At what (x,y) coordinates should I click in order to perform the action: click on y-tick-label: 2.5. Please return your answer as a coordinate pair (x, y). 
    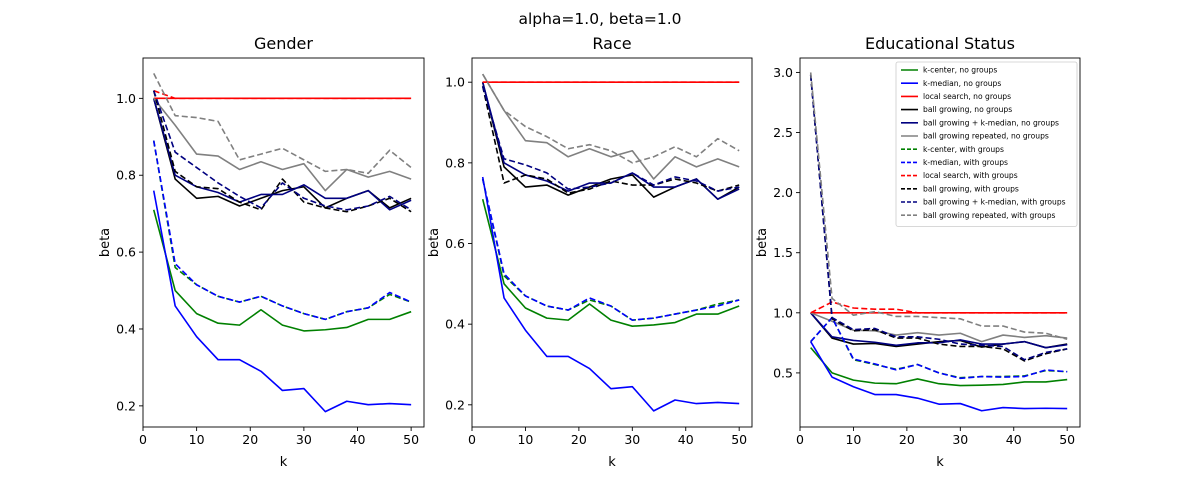
    Looking at the image, I should click on (783, 132).